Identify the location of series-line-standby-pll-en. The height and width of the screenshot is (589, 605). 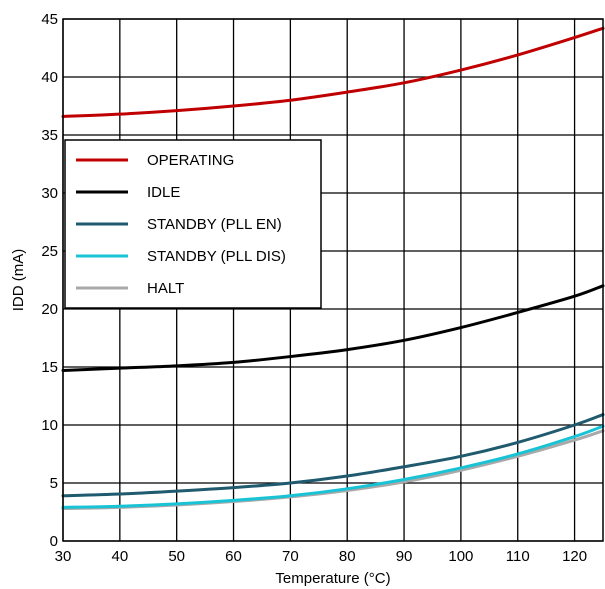
(333, 455).